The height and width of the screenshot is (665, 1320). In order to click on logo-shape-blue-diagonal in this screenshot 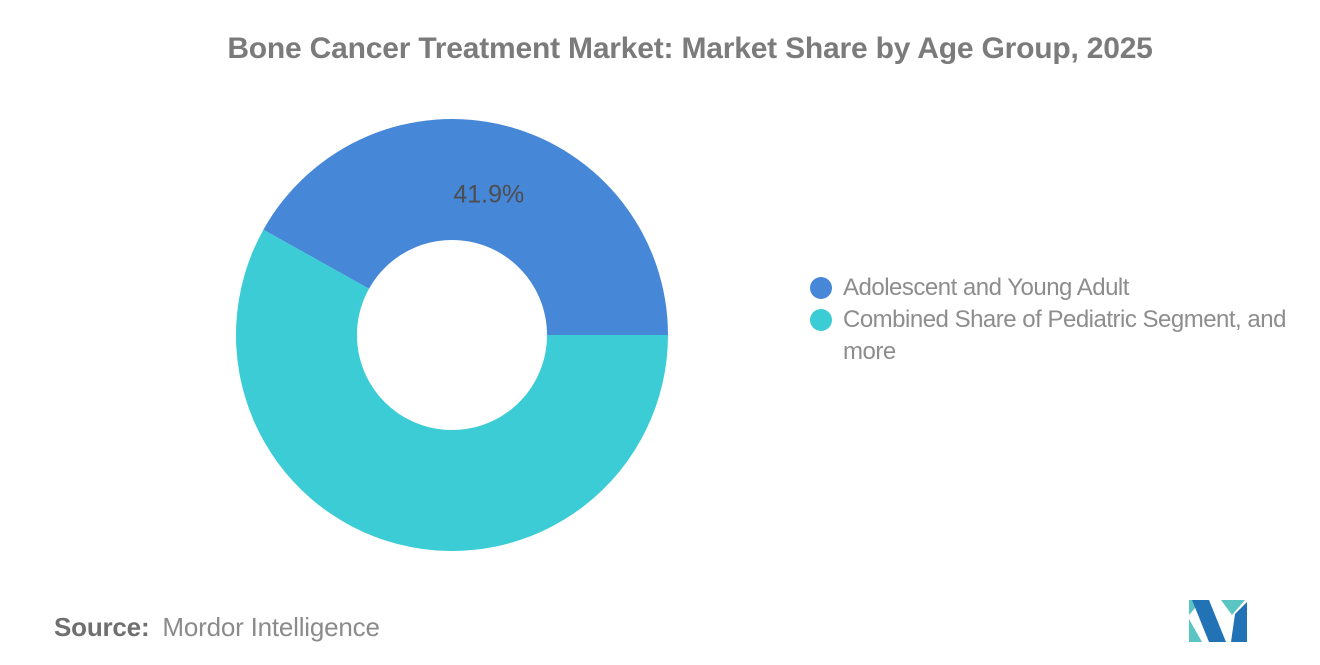, I will do `click(1209, 621)`.